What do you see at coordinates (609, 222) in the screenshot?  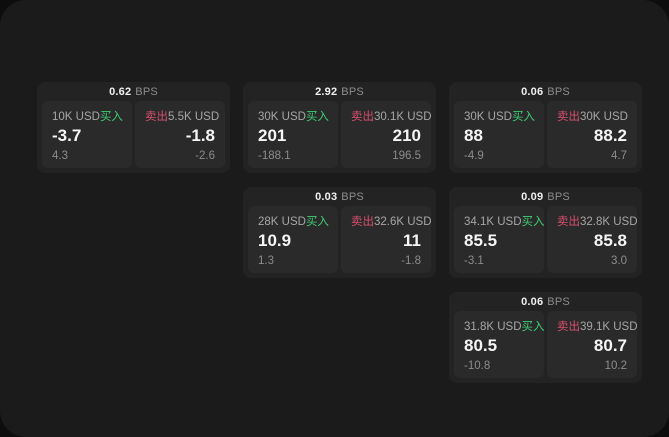 I see `sell-size-label: 32.8K USD` at bounding box center [609, 222].